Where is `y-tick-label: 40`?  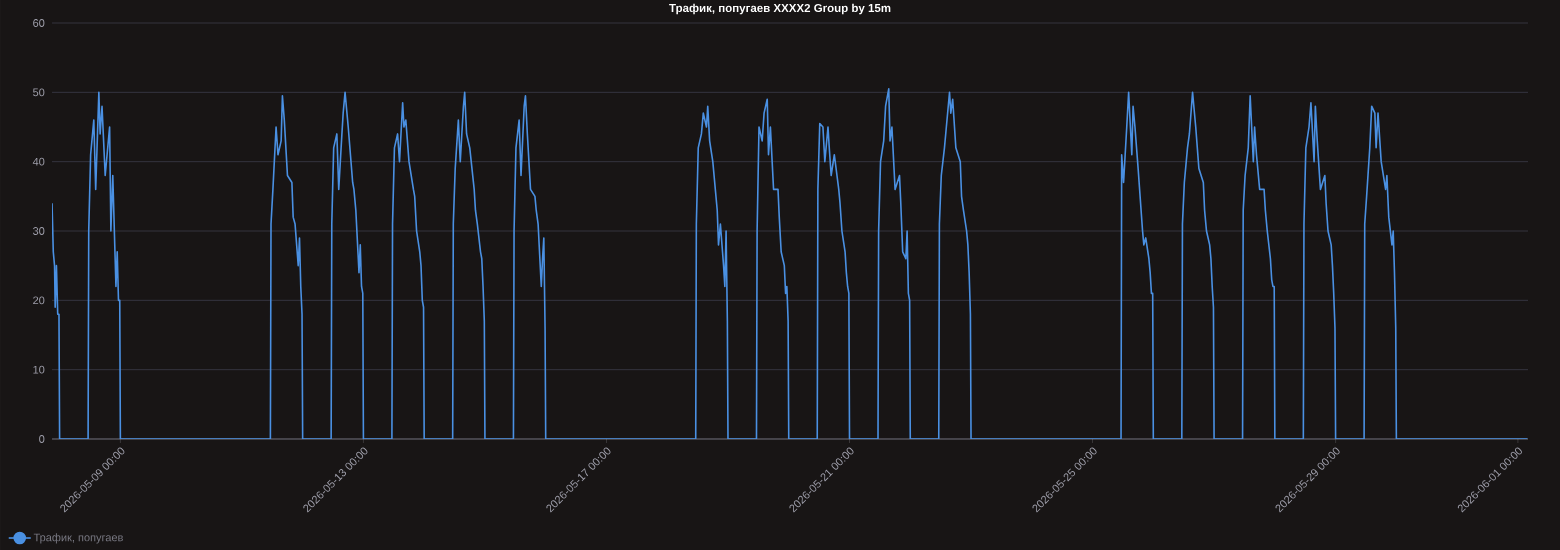 y-tick-label: 40 is located at coordinates (38, 161).